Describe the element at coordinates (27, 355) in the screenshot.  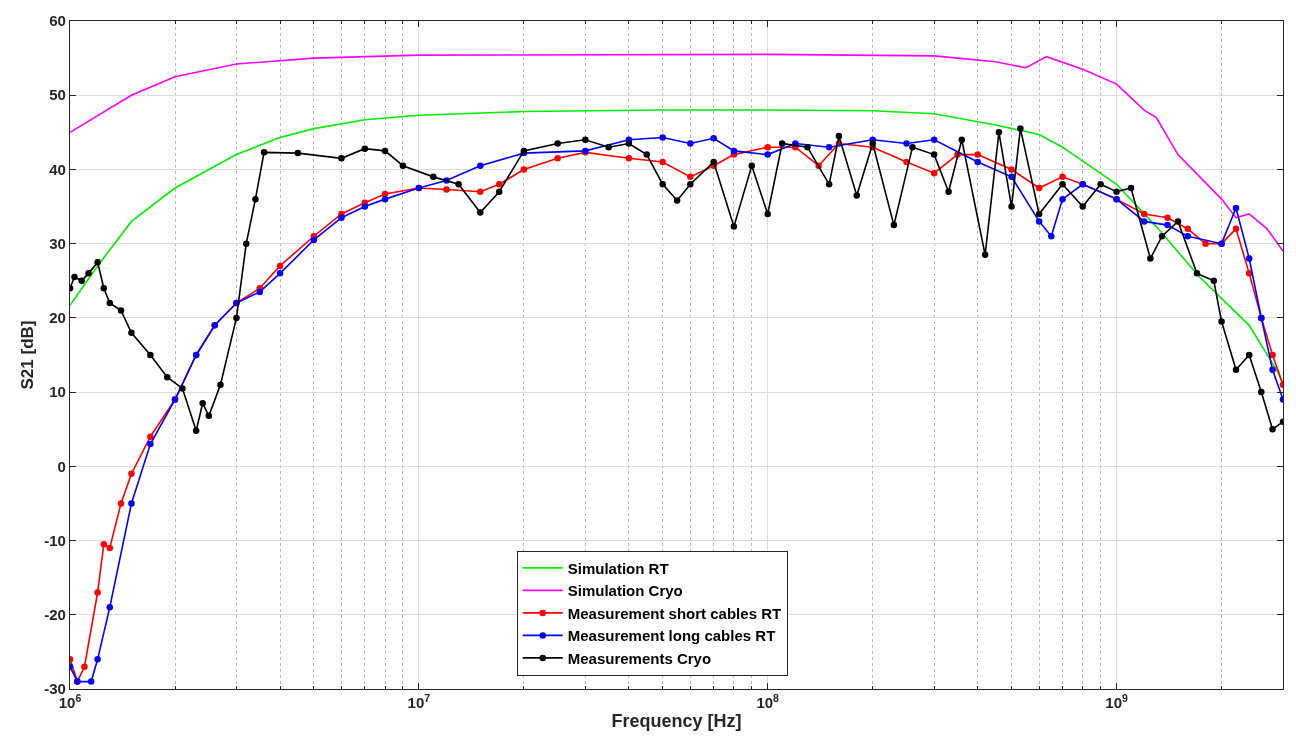
I see `y-axis-title: S21 [dB]` at that location.